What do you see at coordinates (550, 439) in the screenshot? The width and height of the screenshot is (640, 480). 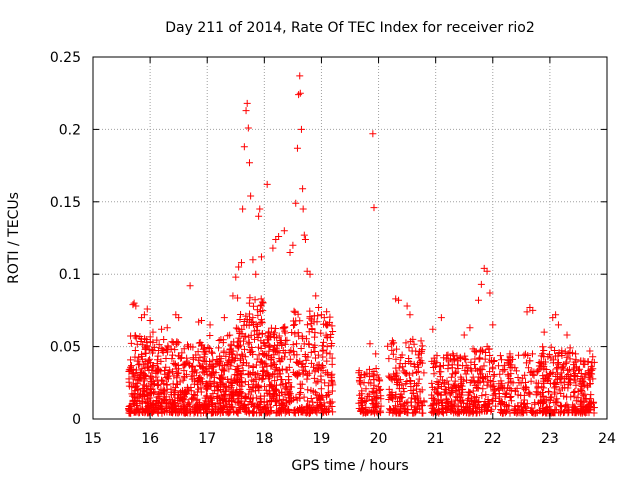 I see `x-tick-label: 23` at bounding box center [550, 439].